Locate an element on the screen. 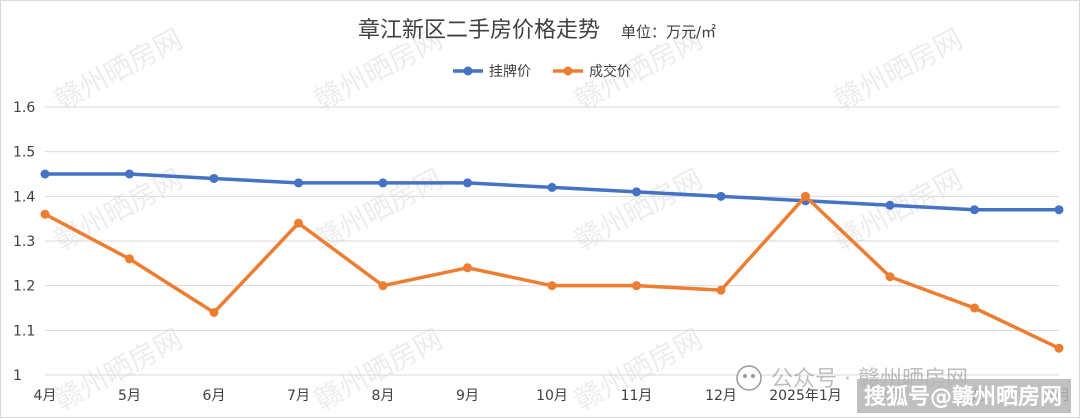 This screenshot has height=419, width=1080. y-tick-label: 1.1 is located at coordinates (24, 331).